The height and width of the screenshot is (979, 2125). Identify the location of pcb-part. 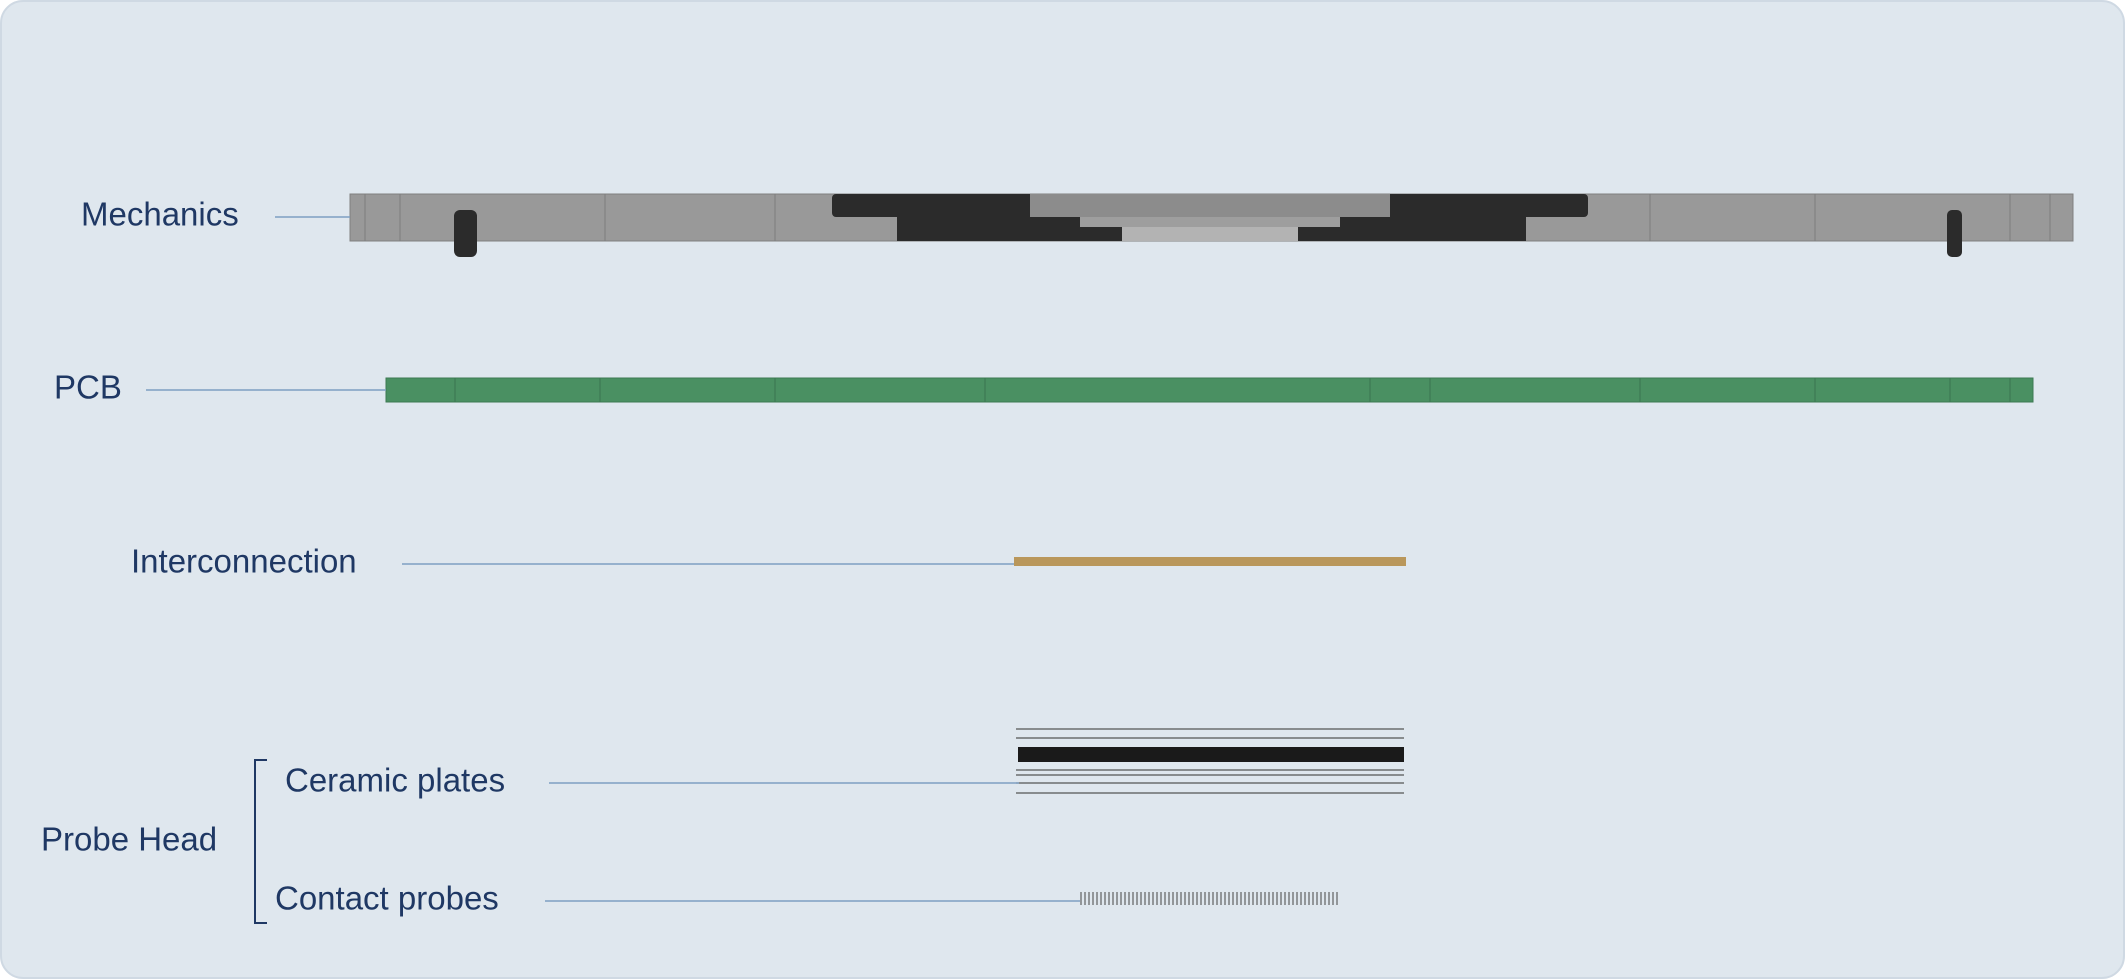
(1209, 390).